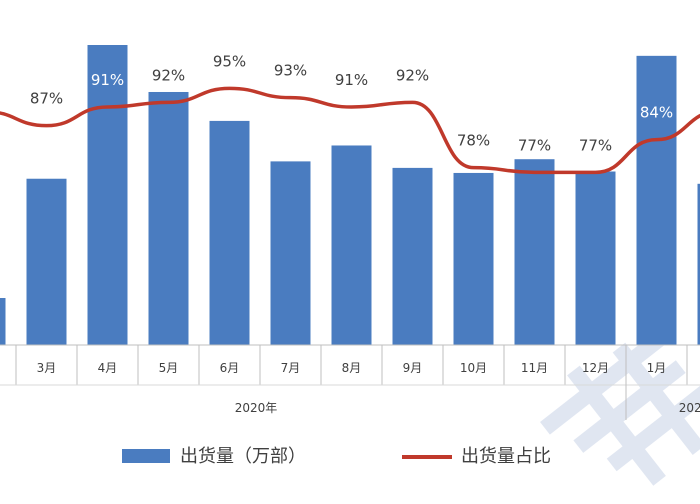 The height and width of the screenshot is (504, 700). What do you see at coordinates (689, 408) in the screenshot?
I see `year-label-1: 2021年` at bounding box center [689, 408].